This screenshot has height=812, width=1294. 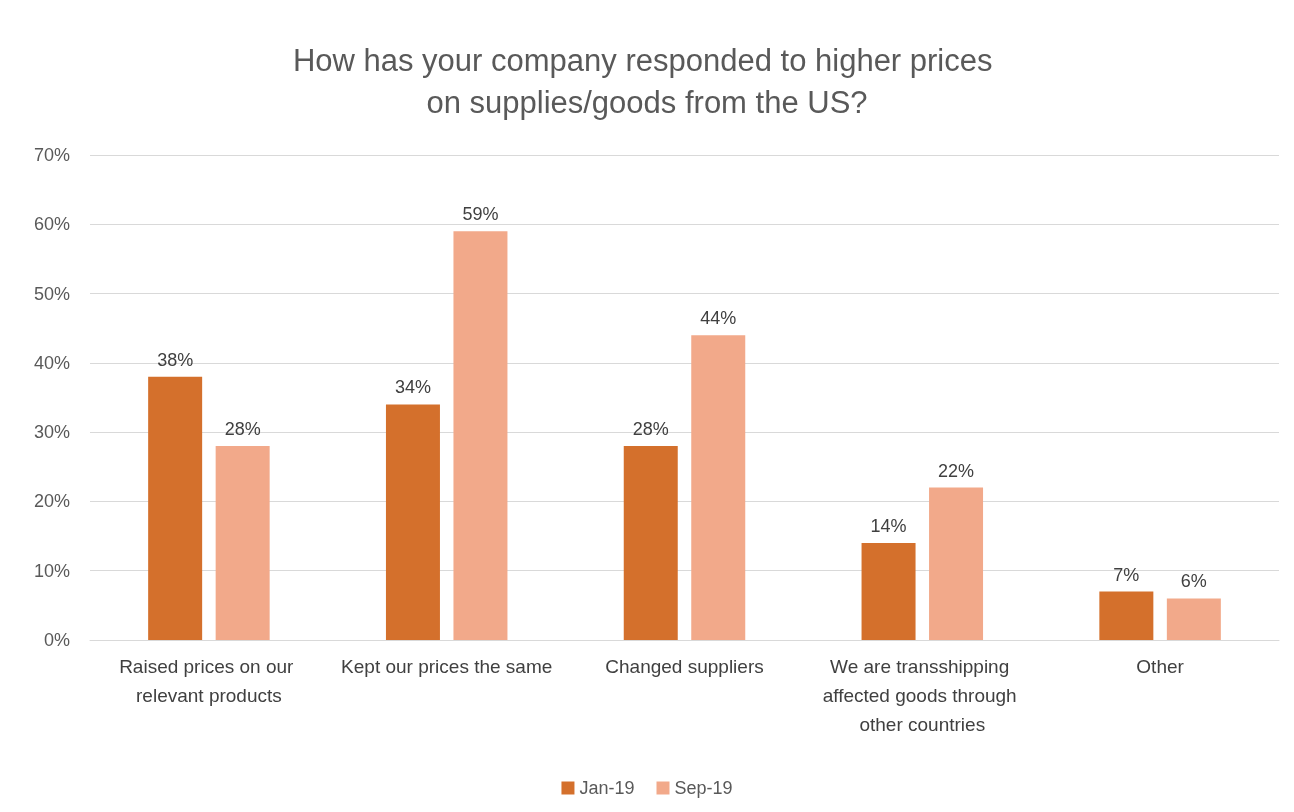 I want to click on data-label: 14%, so click(x=888, y=526).